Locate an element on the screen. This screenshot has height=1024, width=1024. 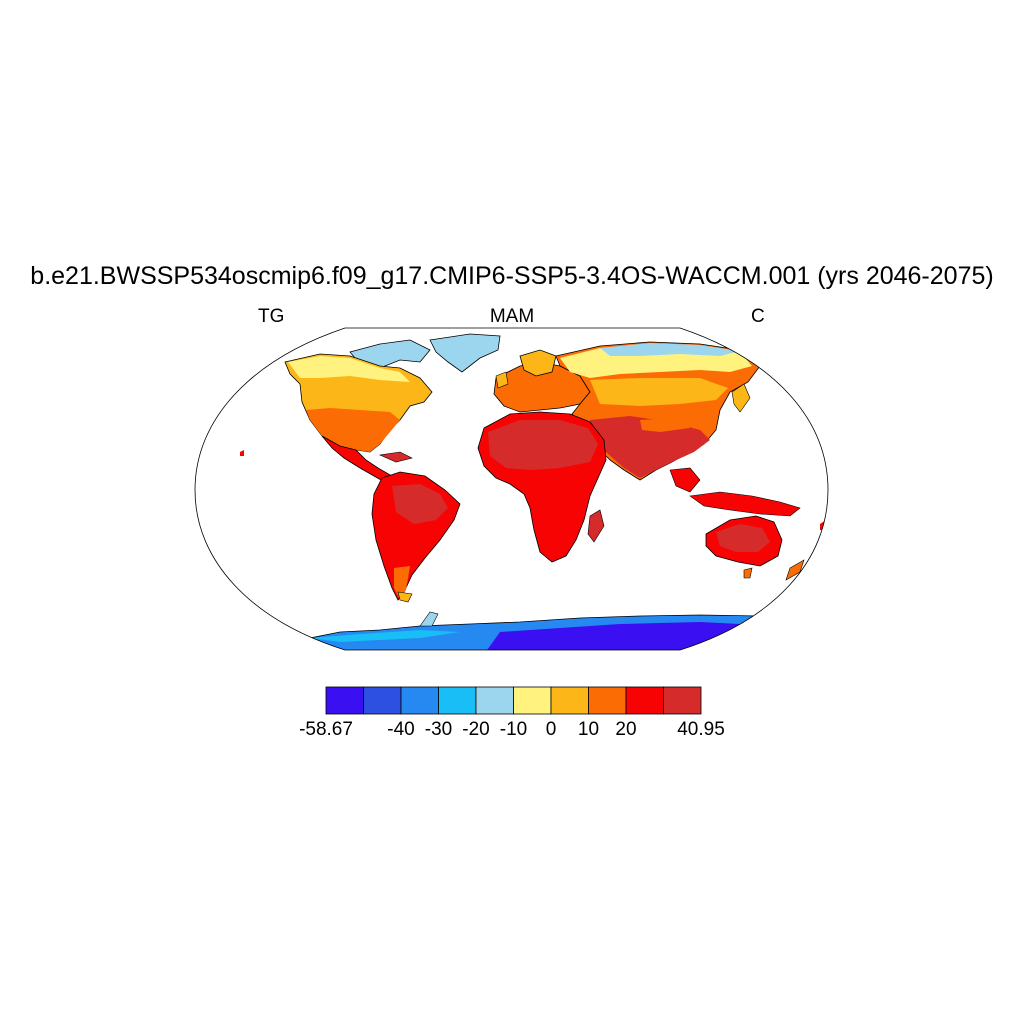
british-isles is located at coordinates (502, 380).